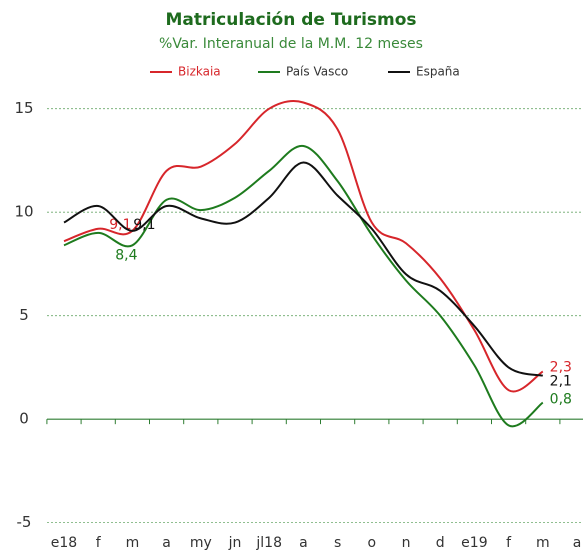  I want to click on data-label: 0,8, so click(561, 400).